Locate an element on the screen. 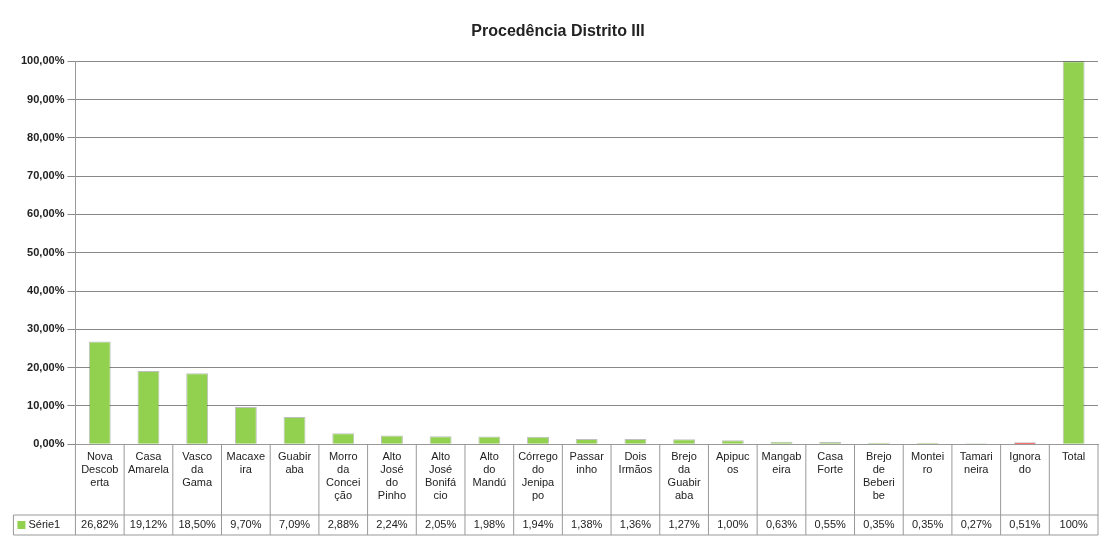  x-tick-label: Total is located at coordinates (1074, 455).